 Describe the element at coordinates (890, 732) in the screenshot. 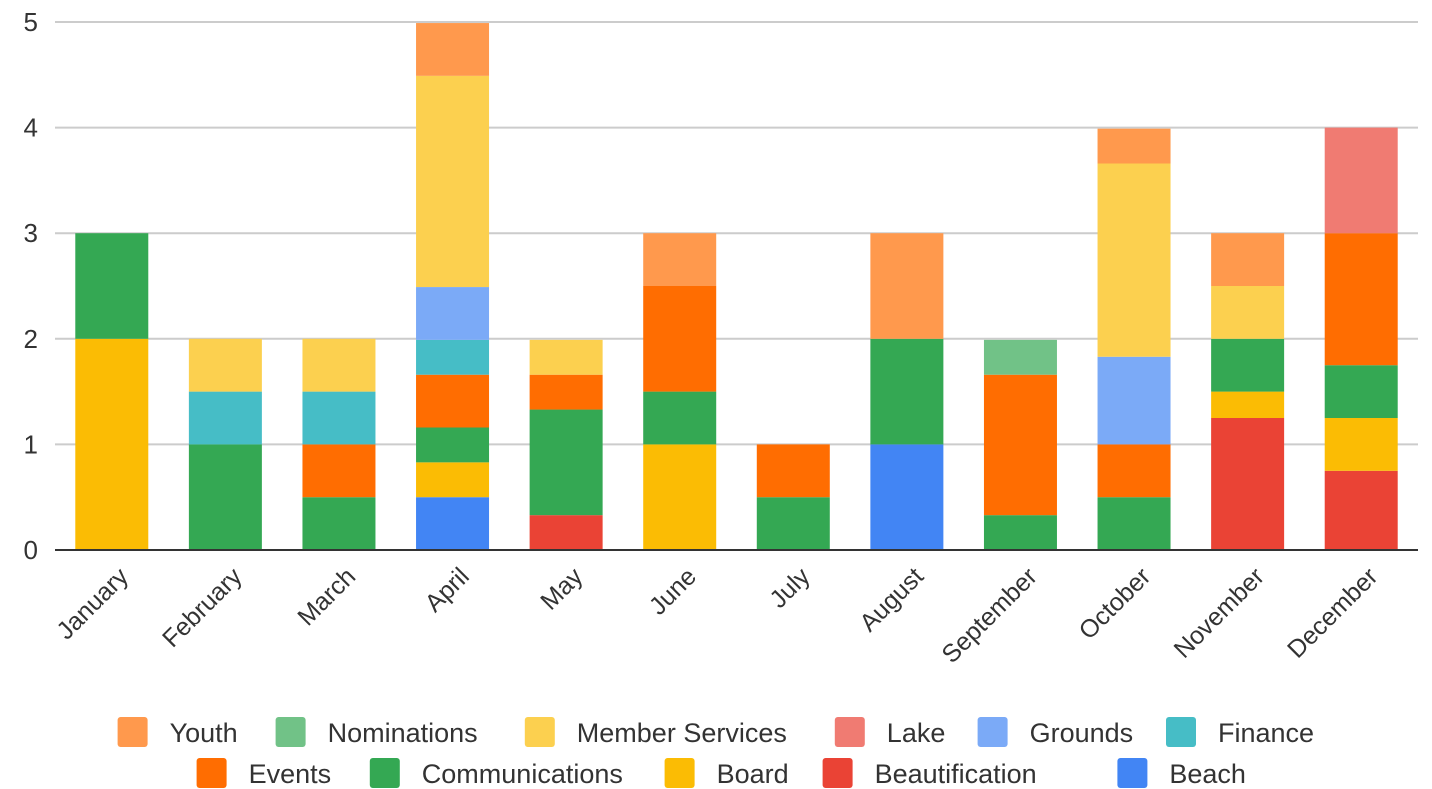

I see `legend-item-lake: Lake` at that location.